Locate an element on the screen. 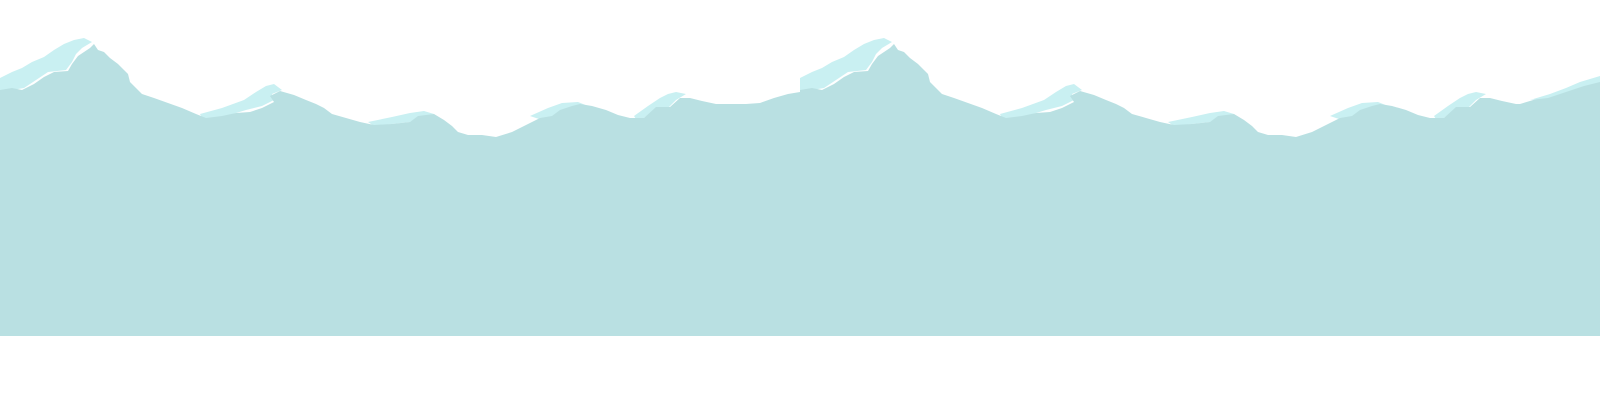  snow-highlight-shape is located at coordinates (1565, 88).